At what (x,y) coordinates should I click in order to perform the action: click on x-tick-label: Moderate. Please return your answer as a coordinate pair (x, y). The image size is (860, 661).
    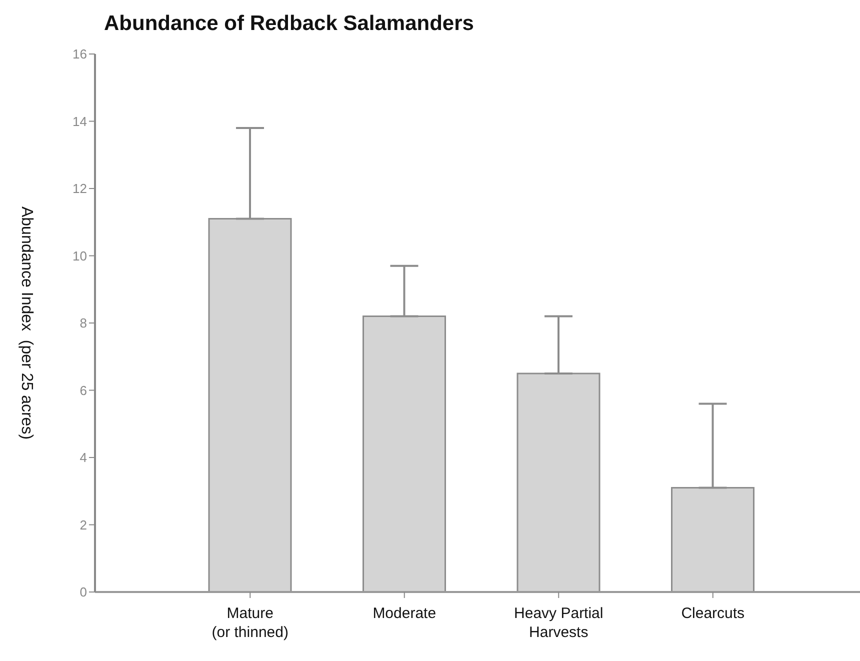
    Looking at the image, I should click on (404, 613).